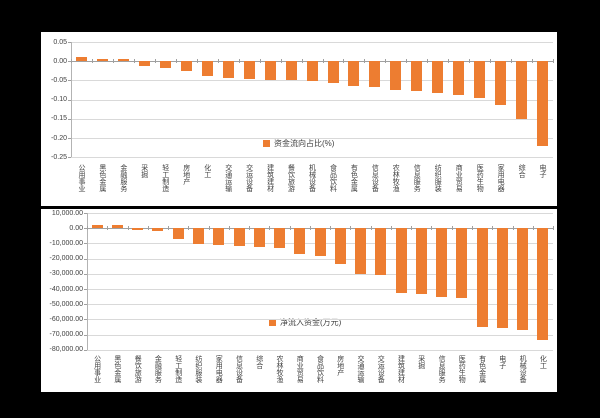 The image size is (600, 418). Describe the element at coordinates (66, 304) in the screenshot. I see `y-axis-tick-label: -50,000.00` at that location.